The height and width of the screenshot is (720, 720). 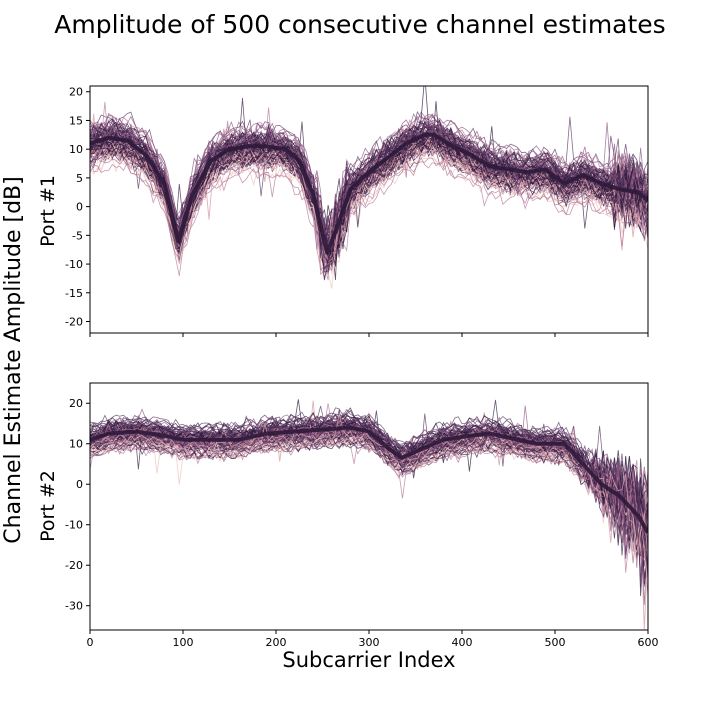 What do you see at coordinates (13, 359) in the screenshot?
I see `y-axis-label: Channel Estimate Amplitude [dB]` at bounding box center [13, 359].